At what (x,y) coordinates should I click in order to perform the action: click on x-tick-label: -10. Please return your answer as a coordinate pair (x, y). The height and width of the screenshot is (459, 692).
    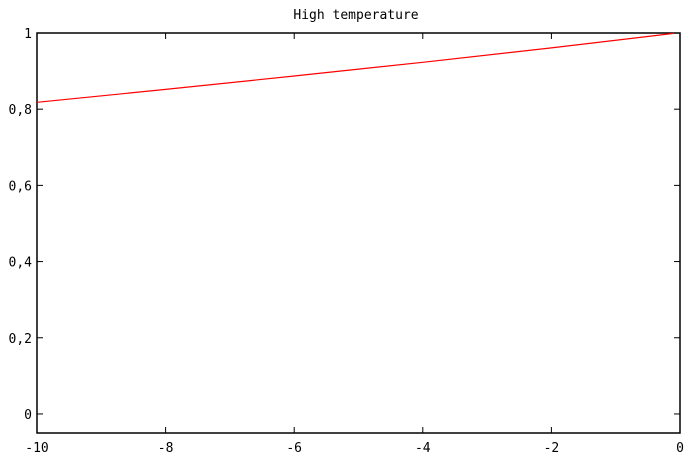
    Looking at the image, I should click on (36, 448).